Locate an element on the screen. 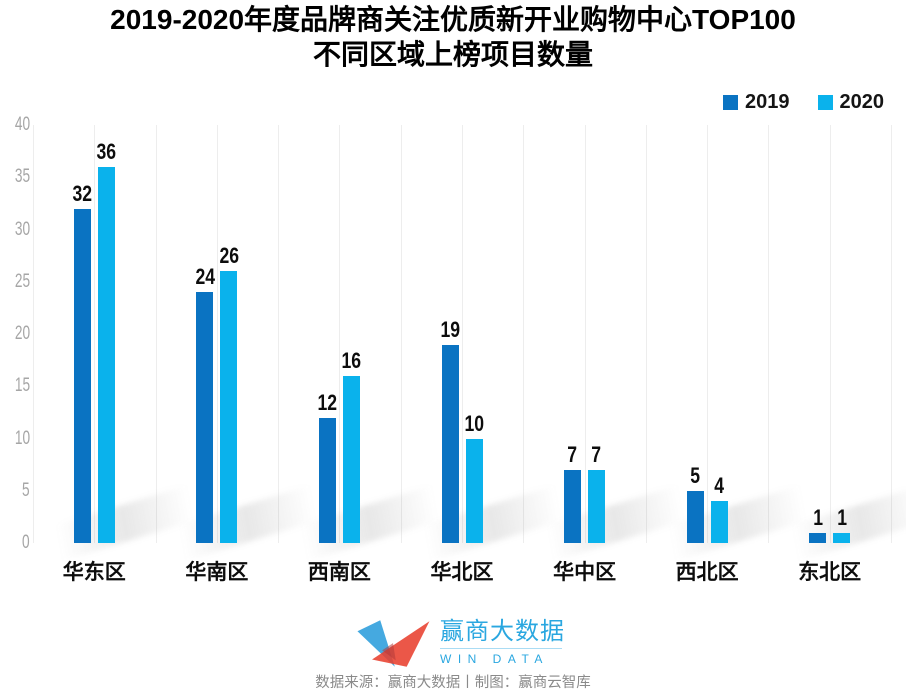 Image resolution: width=906 pixels, height=698 pixels. logo-text-block: 赢商大数据 WIN DATA is located at coordinates (502, 642).